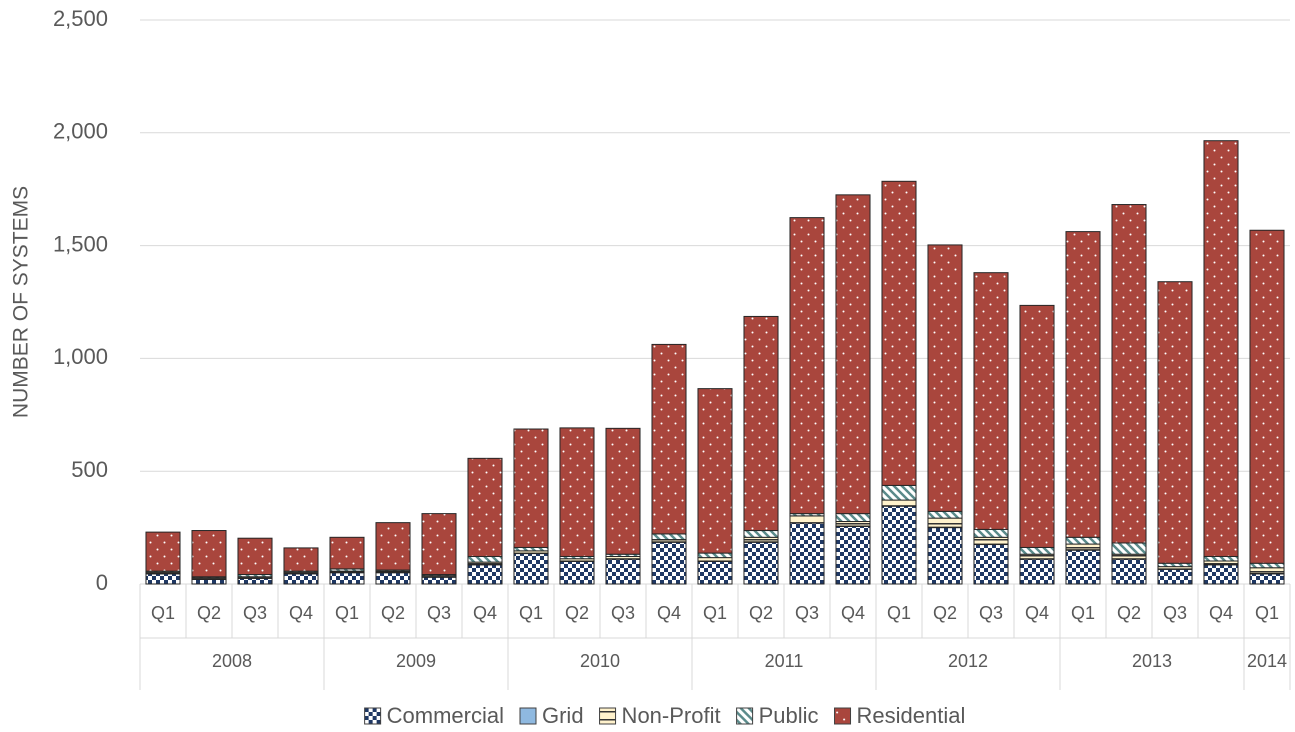 The image size is (1295, 732). I want to click on x-group-label: 2011, so click(784, 661).